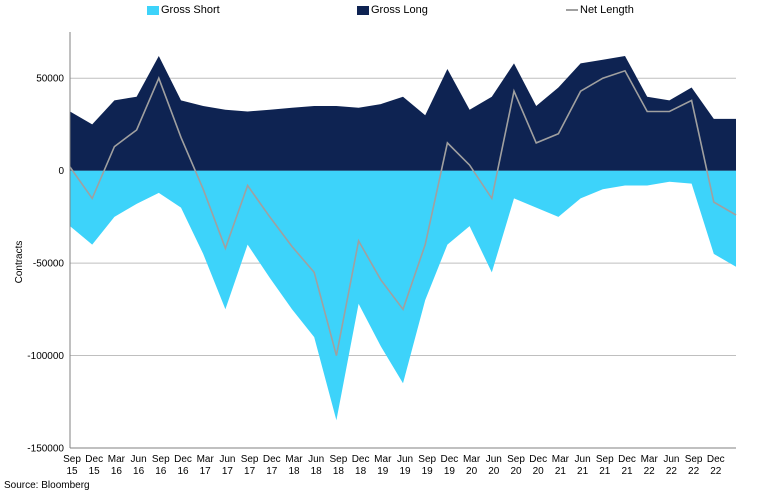 The image size is (770, 496). I want to click on x-tick-month-15: Jun, so click(405, 459).